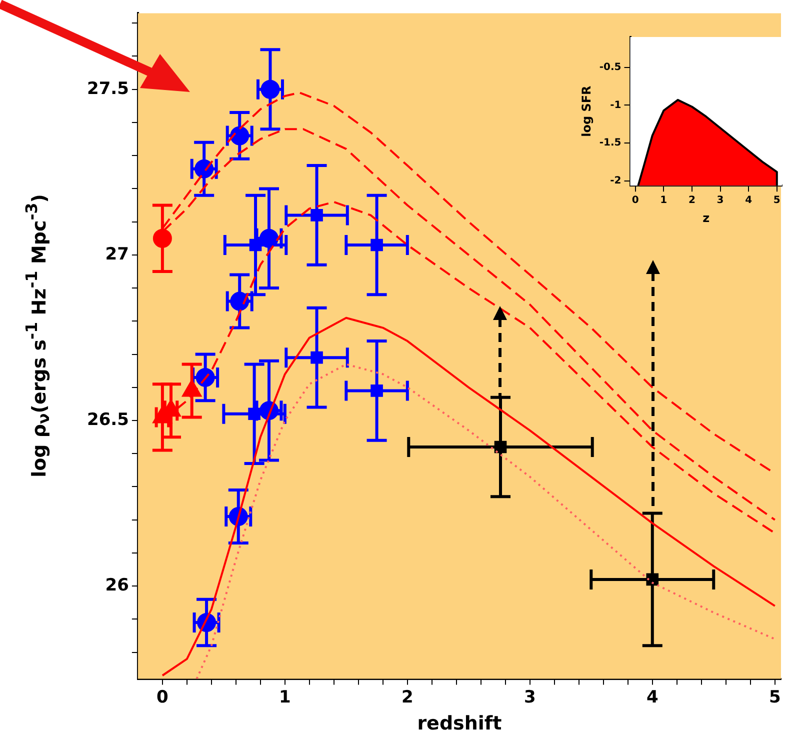  I want to click on y-tick-label: 26.5, so click(107, 420).